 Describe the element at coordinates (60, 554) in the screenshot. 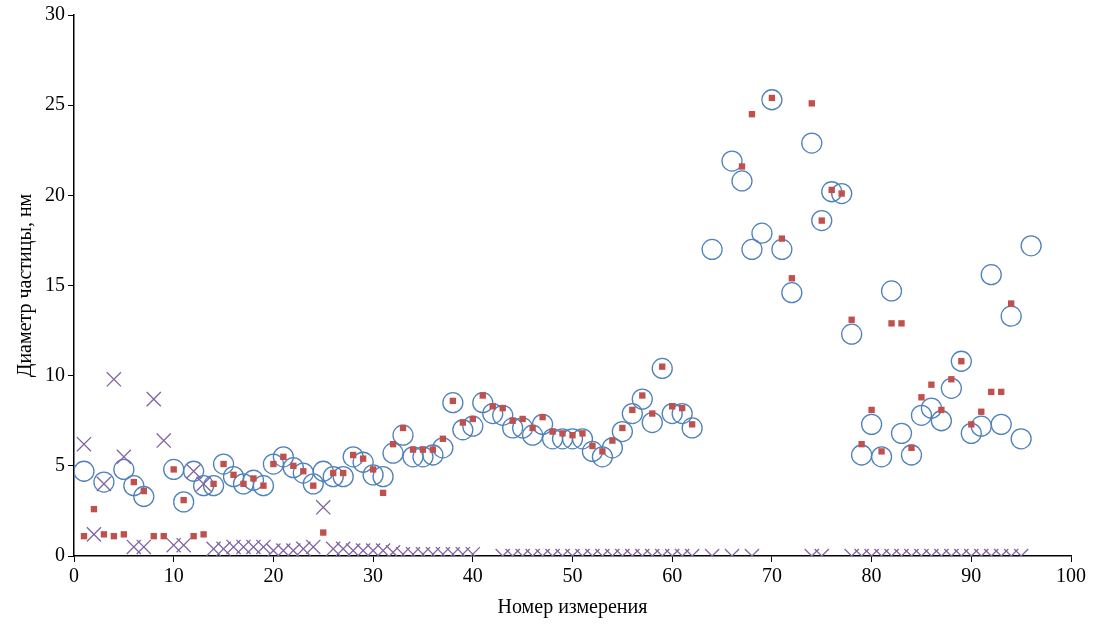

I see `y-tick-label: 0` at that location.